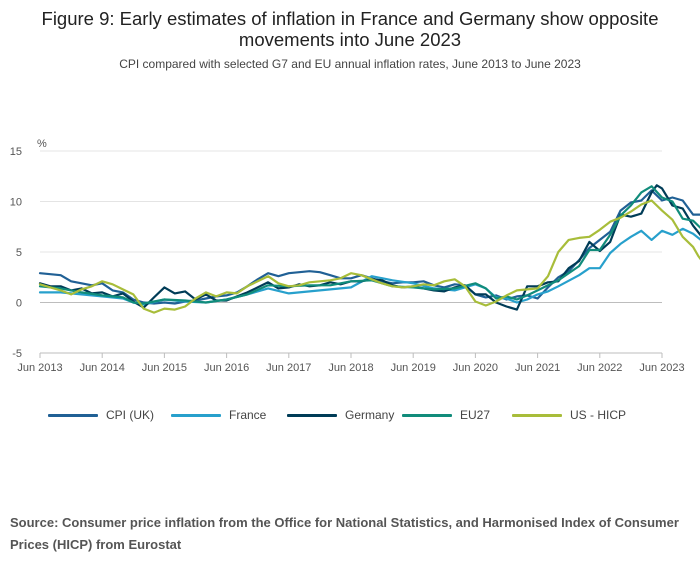 The image size is (700, 574). I want to click on legend-item: France, so click(218, 415).